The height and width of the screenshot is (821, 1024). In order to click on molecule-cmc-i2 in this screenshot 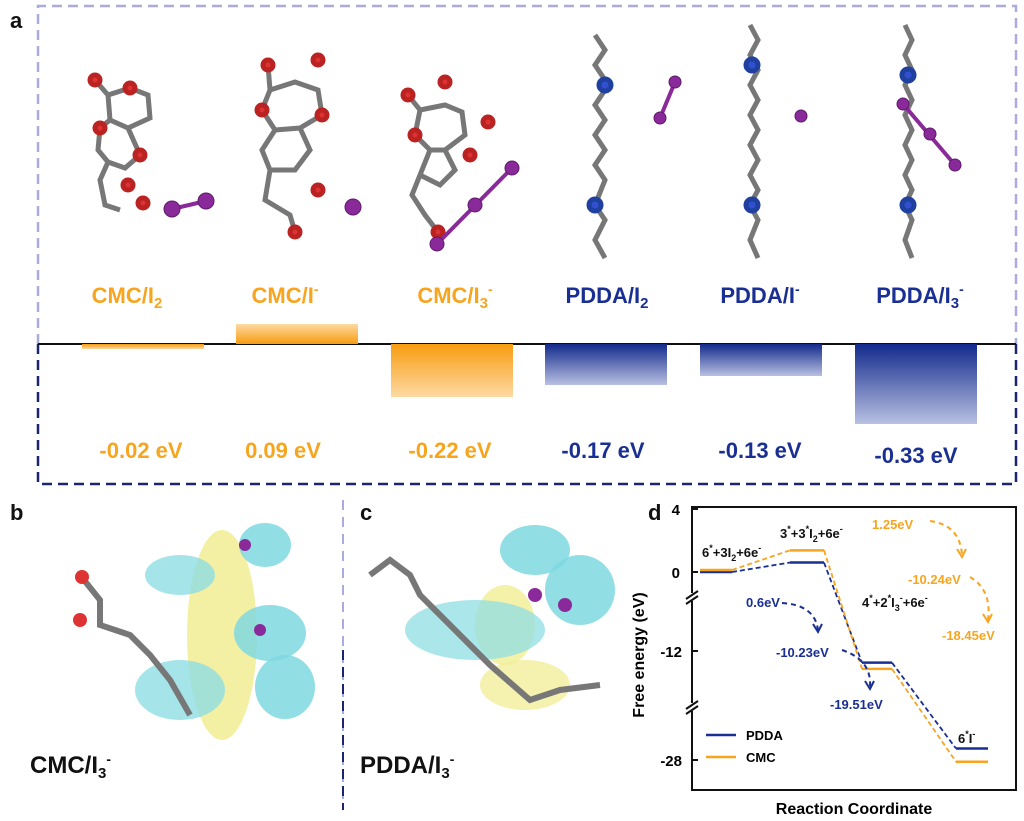, I will do `click(151, 145)`.